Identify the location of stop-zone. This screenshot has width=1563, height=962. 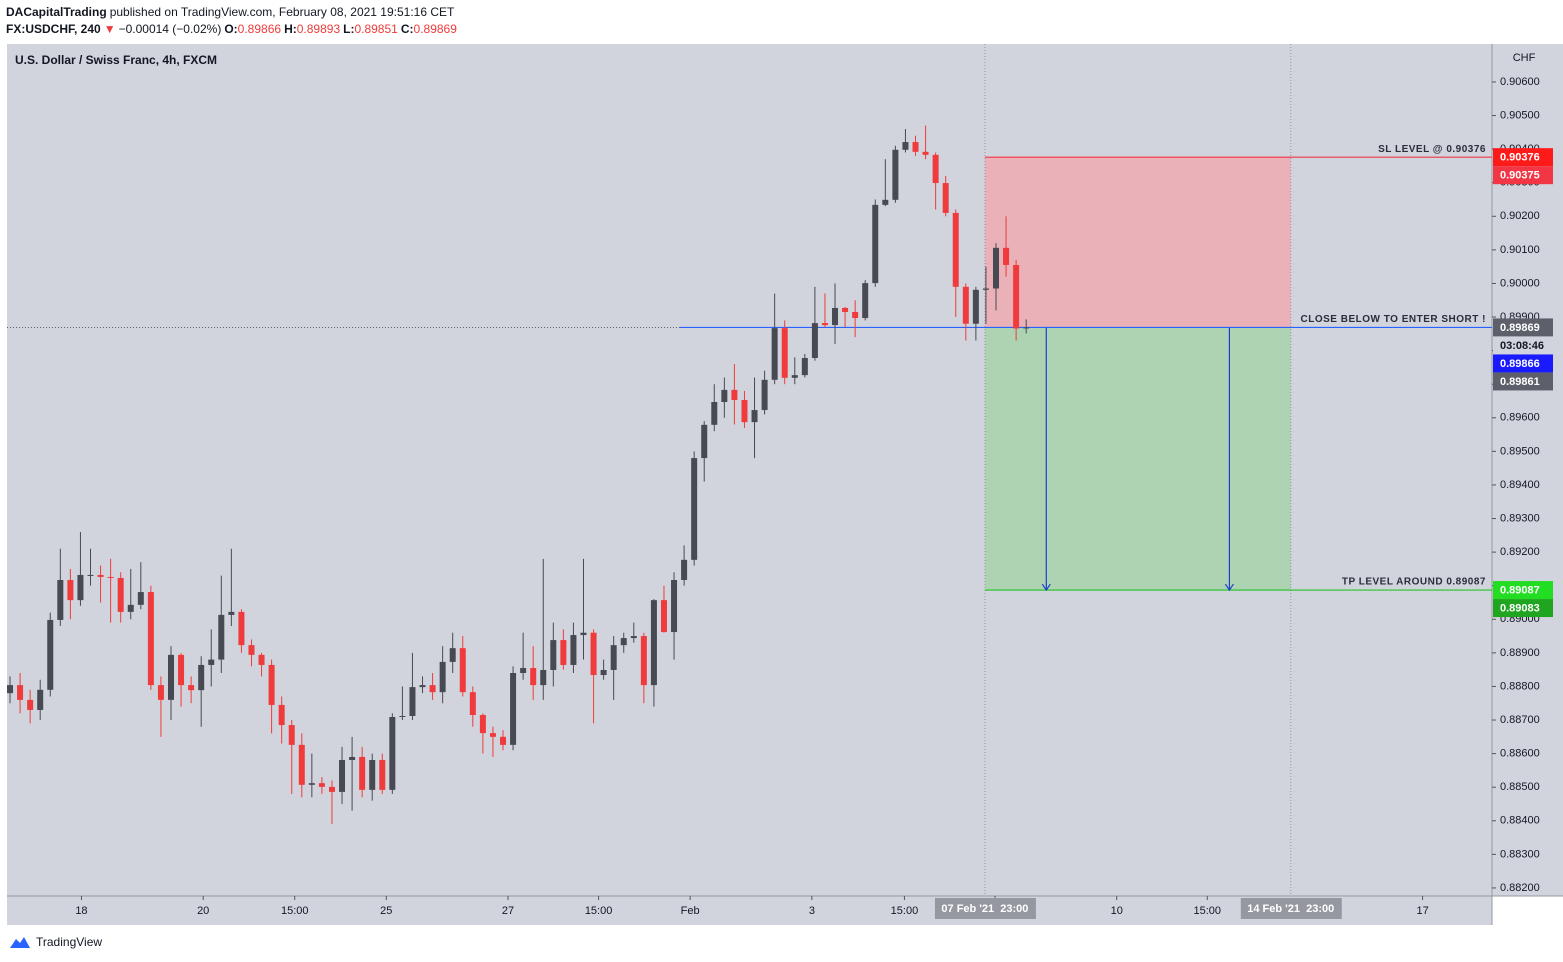
(1137, 242).